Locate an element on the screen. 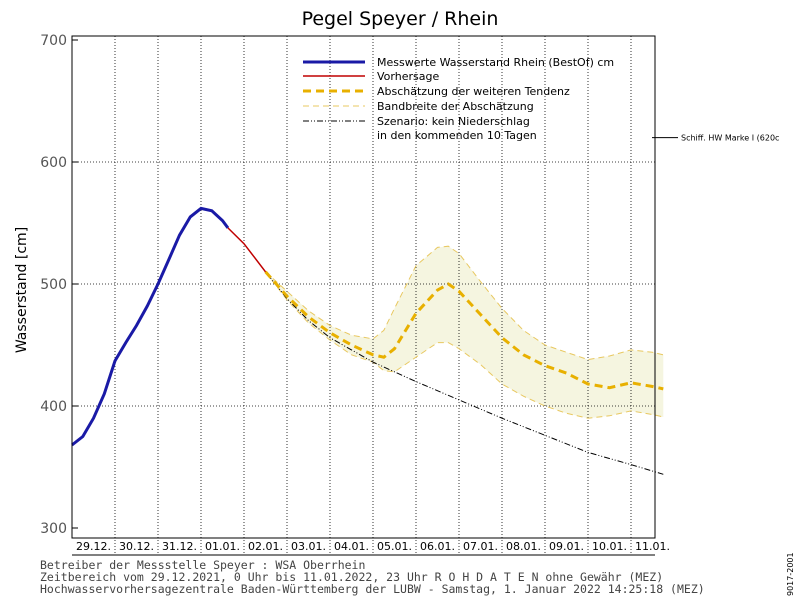 This screenshot has width=800, height=600. legend-label-measured: Messwerte Wasserstand Rhein (BestOf) cm is located at coordinates (495, 62).